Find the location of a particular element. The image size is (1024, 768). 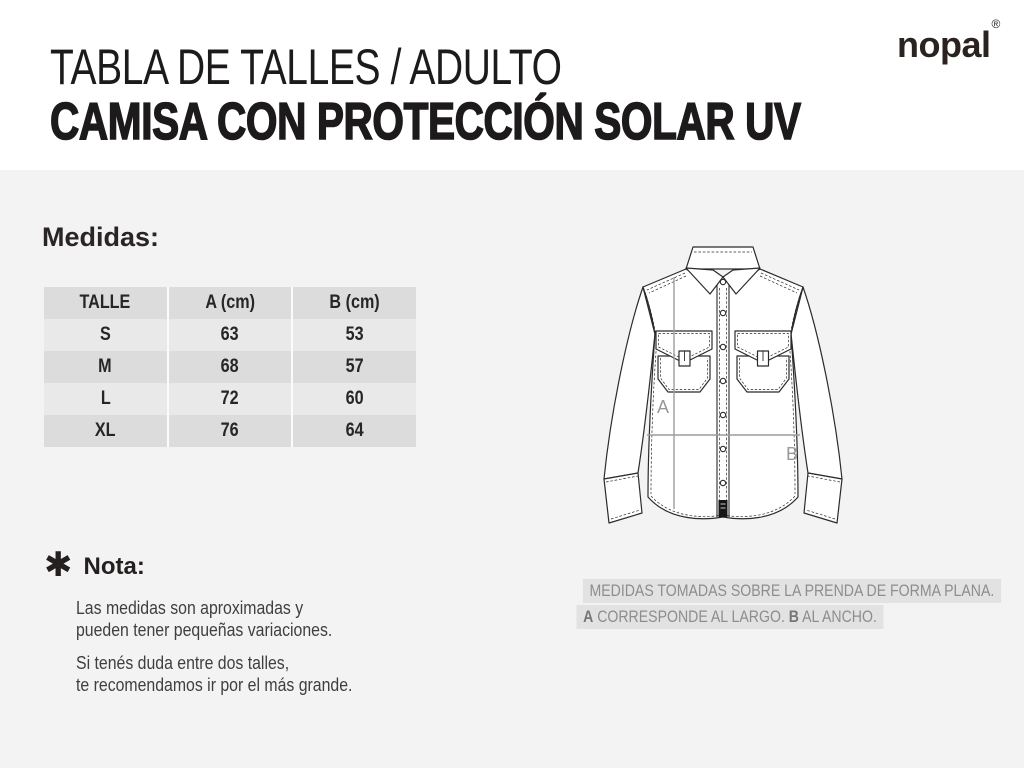

measure-label-b: B is located at coordinates (792, 454).